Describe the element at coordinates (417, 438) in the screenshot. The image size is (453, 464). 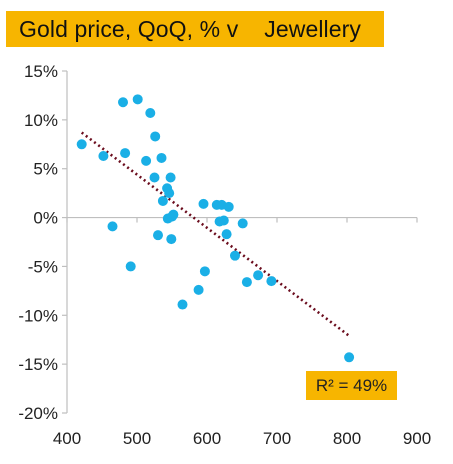
I see `x-tick-label: 900` at that location.